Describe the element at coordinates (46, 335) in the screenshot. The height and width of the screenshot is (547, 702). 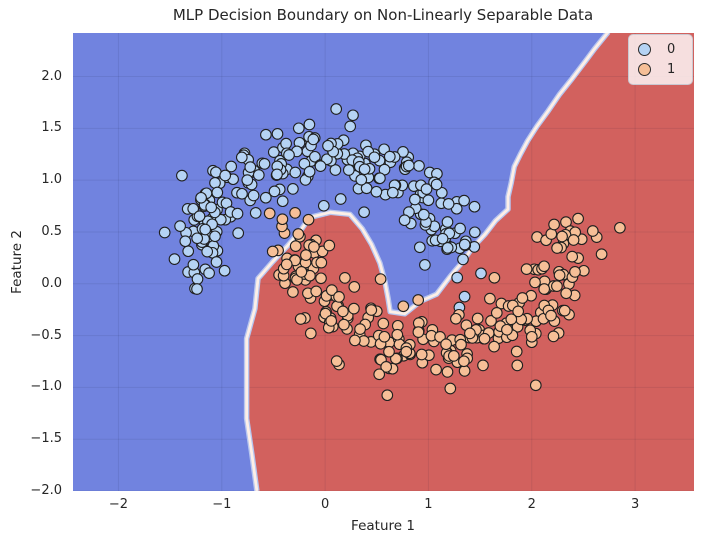
I see `y-tick-label: −0.5` at that location.